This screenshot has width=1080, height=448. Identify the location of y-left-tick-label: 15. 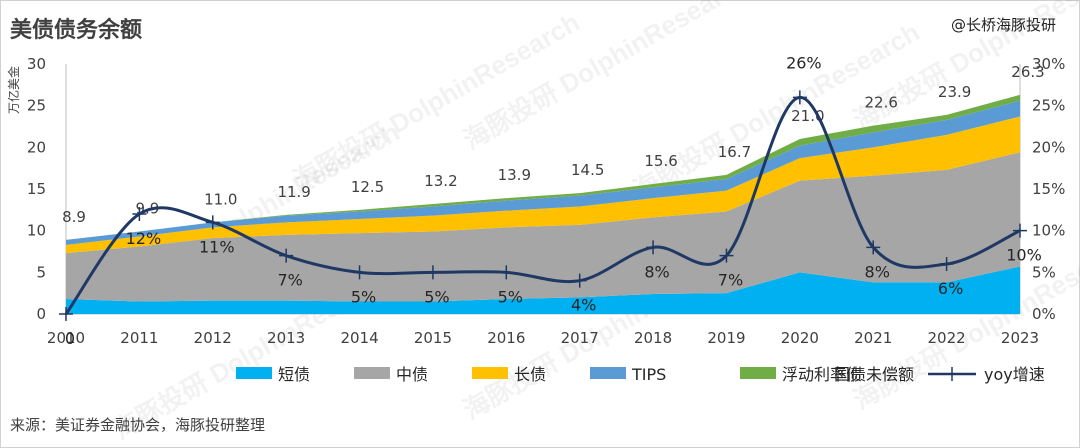
(36, 189).